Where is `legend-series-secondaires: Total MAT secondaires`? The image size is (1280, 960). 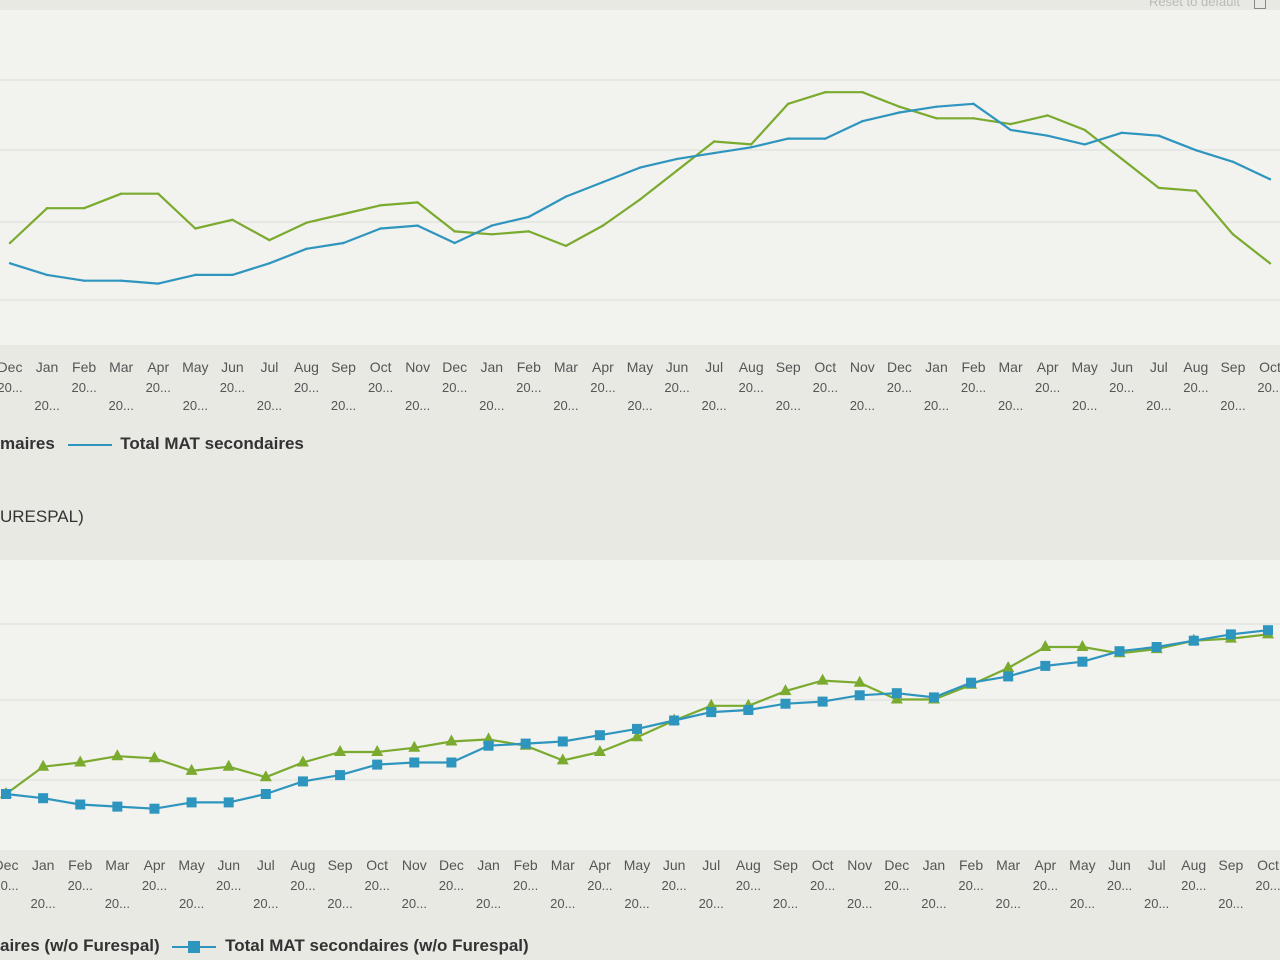 legend-series-secondaires: Total MAT secondaires is located at coordinates (212, 443).